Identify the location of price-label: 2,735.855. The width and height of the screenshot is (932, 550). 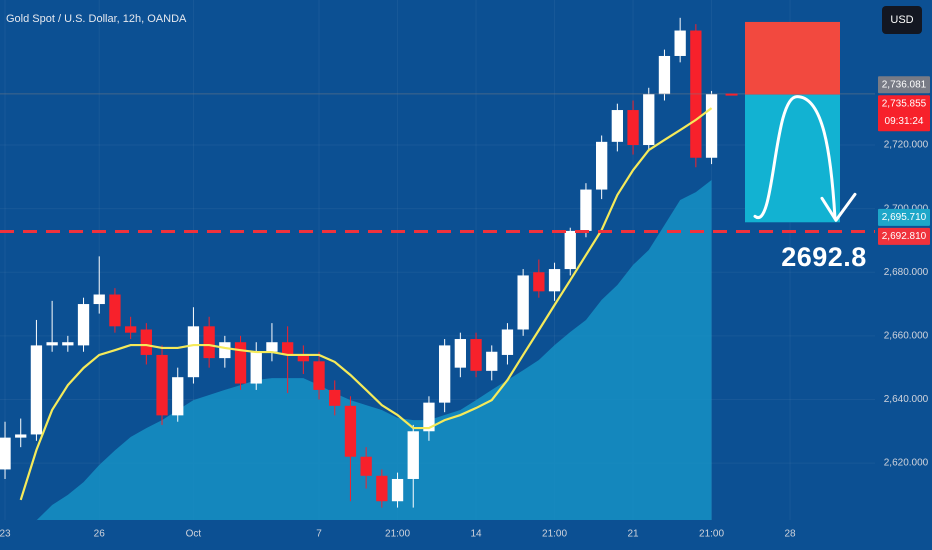
(904, 103).